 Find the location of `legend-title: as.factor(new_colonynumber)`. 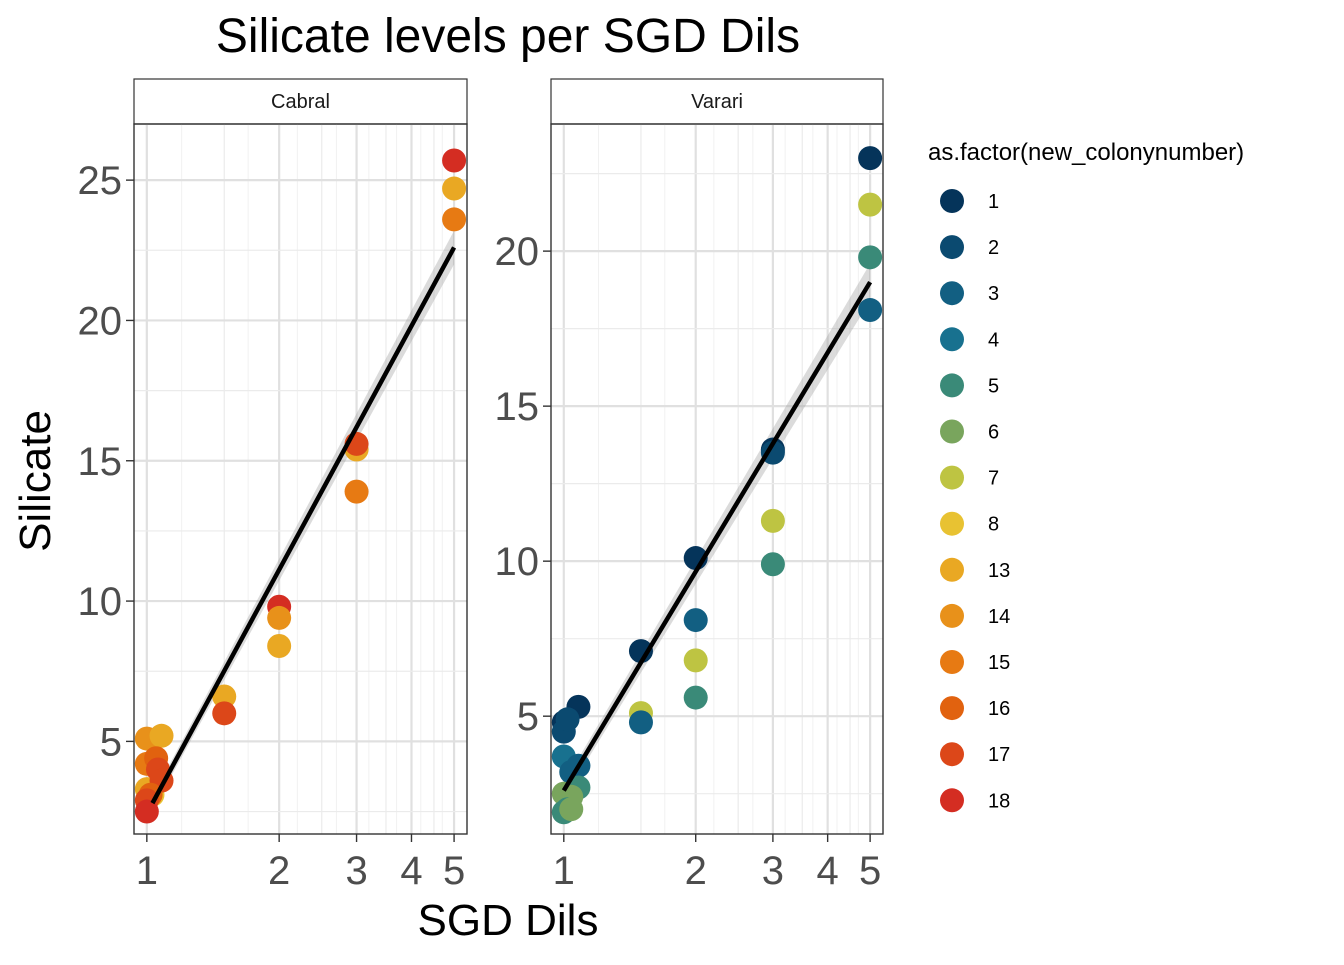

legend-title: as.factor(new_colonynumber) is located at coordinates (1086, 152).